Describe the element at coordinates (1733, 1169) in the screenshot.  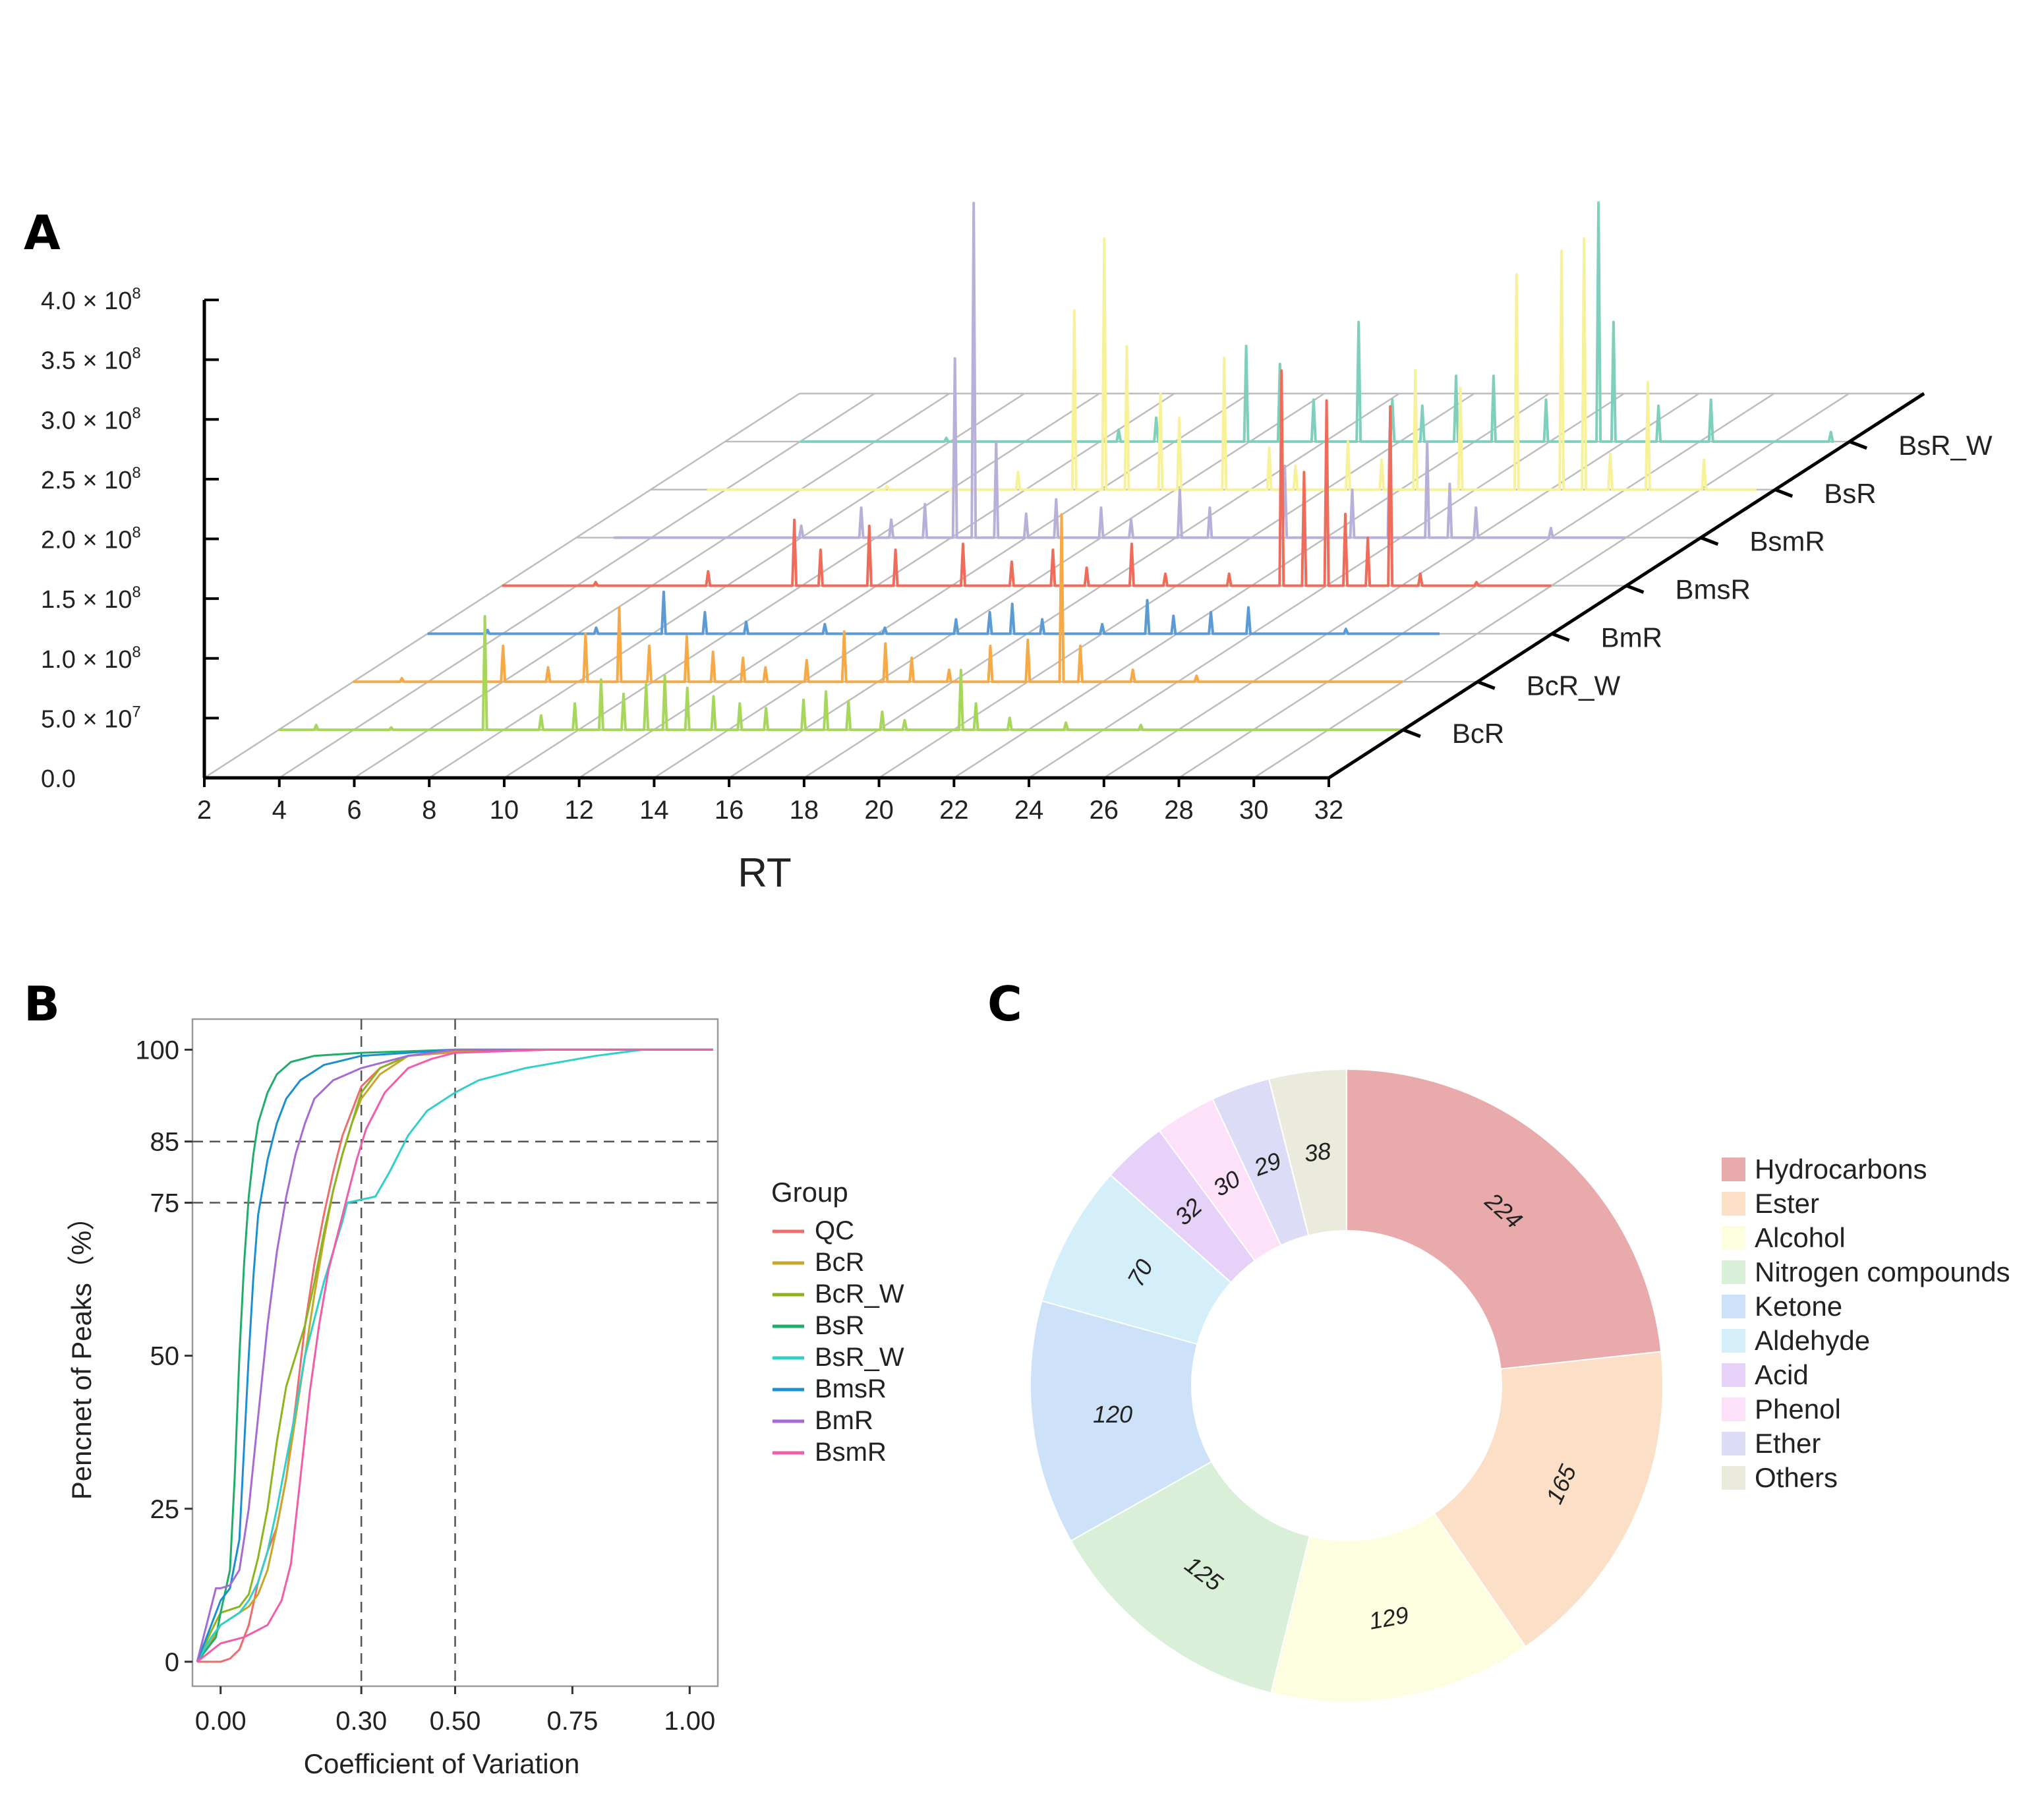
I see `legend-swatch-hydrocarbons` at that location.